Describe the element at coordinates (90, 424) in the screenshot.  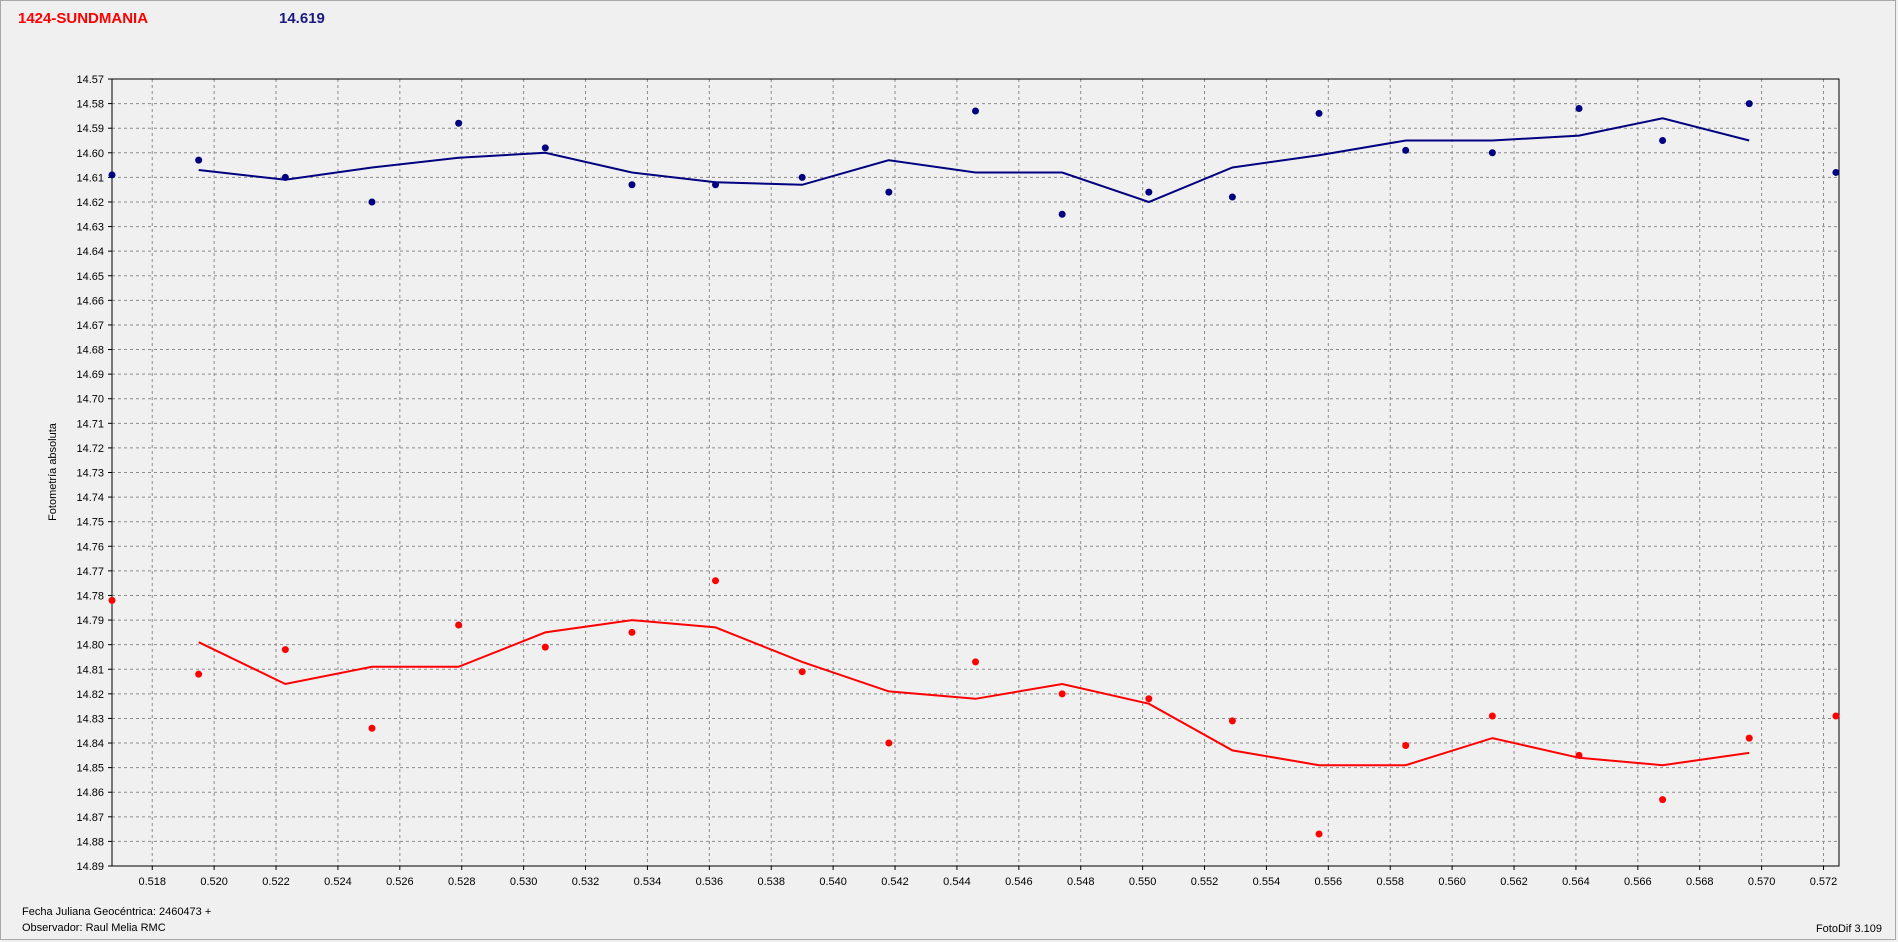
I see `y-tick-label: 14.71` at that location.